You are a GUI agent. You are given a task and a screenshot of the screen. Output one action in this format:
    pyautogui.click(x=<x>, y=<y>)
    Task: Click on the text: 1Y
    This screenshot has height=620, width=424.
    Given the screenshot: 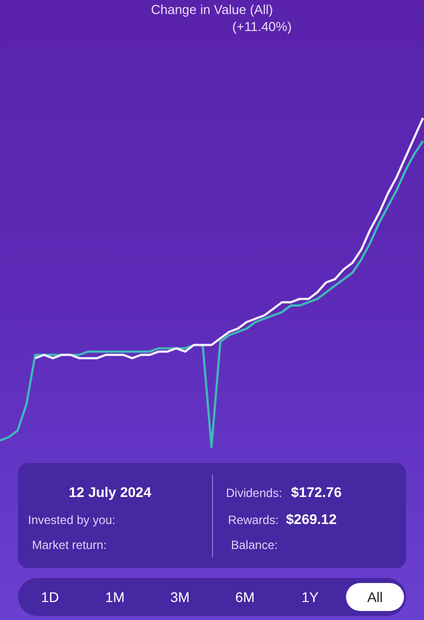 What is the action you would take?
    pyautogui.click(x=310, y=597)
    